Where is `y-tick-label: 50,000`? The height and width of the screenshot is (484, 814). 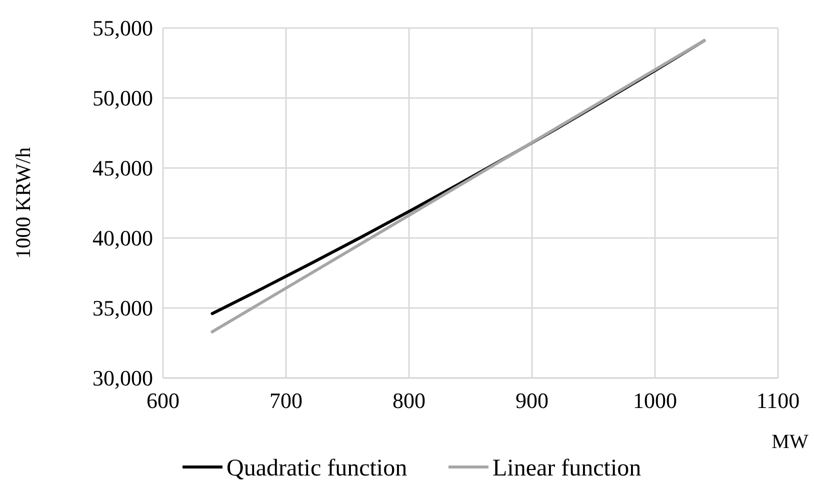 y-tick-label: 50,000 is located at coordinates (122, 98).